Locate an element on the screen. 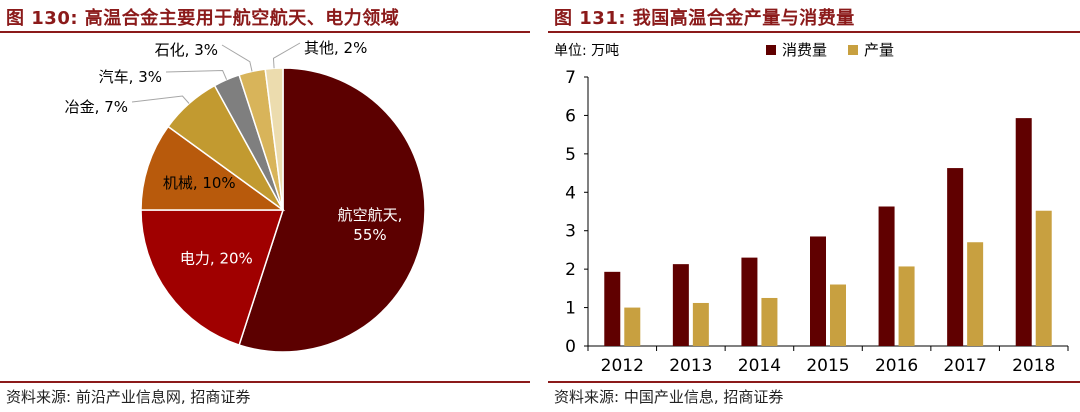 This screenshot has width=1080, height=412. legend-label: 产量 is located at coordinates (879, 50).